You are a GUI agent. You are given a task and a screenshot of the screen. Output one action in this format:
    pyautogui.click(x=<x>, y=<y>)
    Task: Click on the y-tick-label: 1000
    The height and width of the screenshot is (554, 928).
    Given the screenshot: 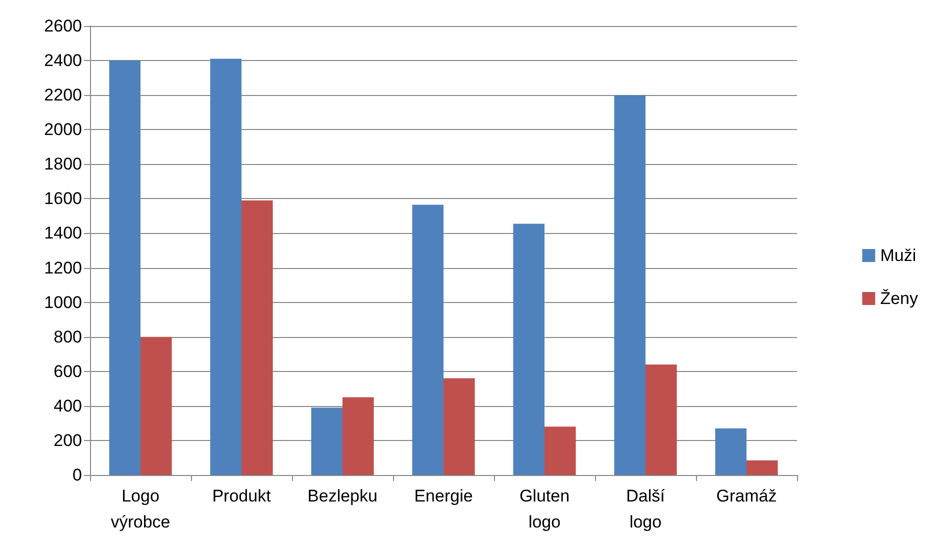 What is the action you would take?
    pyautogui.click(x=63, y=302)
    